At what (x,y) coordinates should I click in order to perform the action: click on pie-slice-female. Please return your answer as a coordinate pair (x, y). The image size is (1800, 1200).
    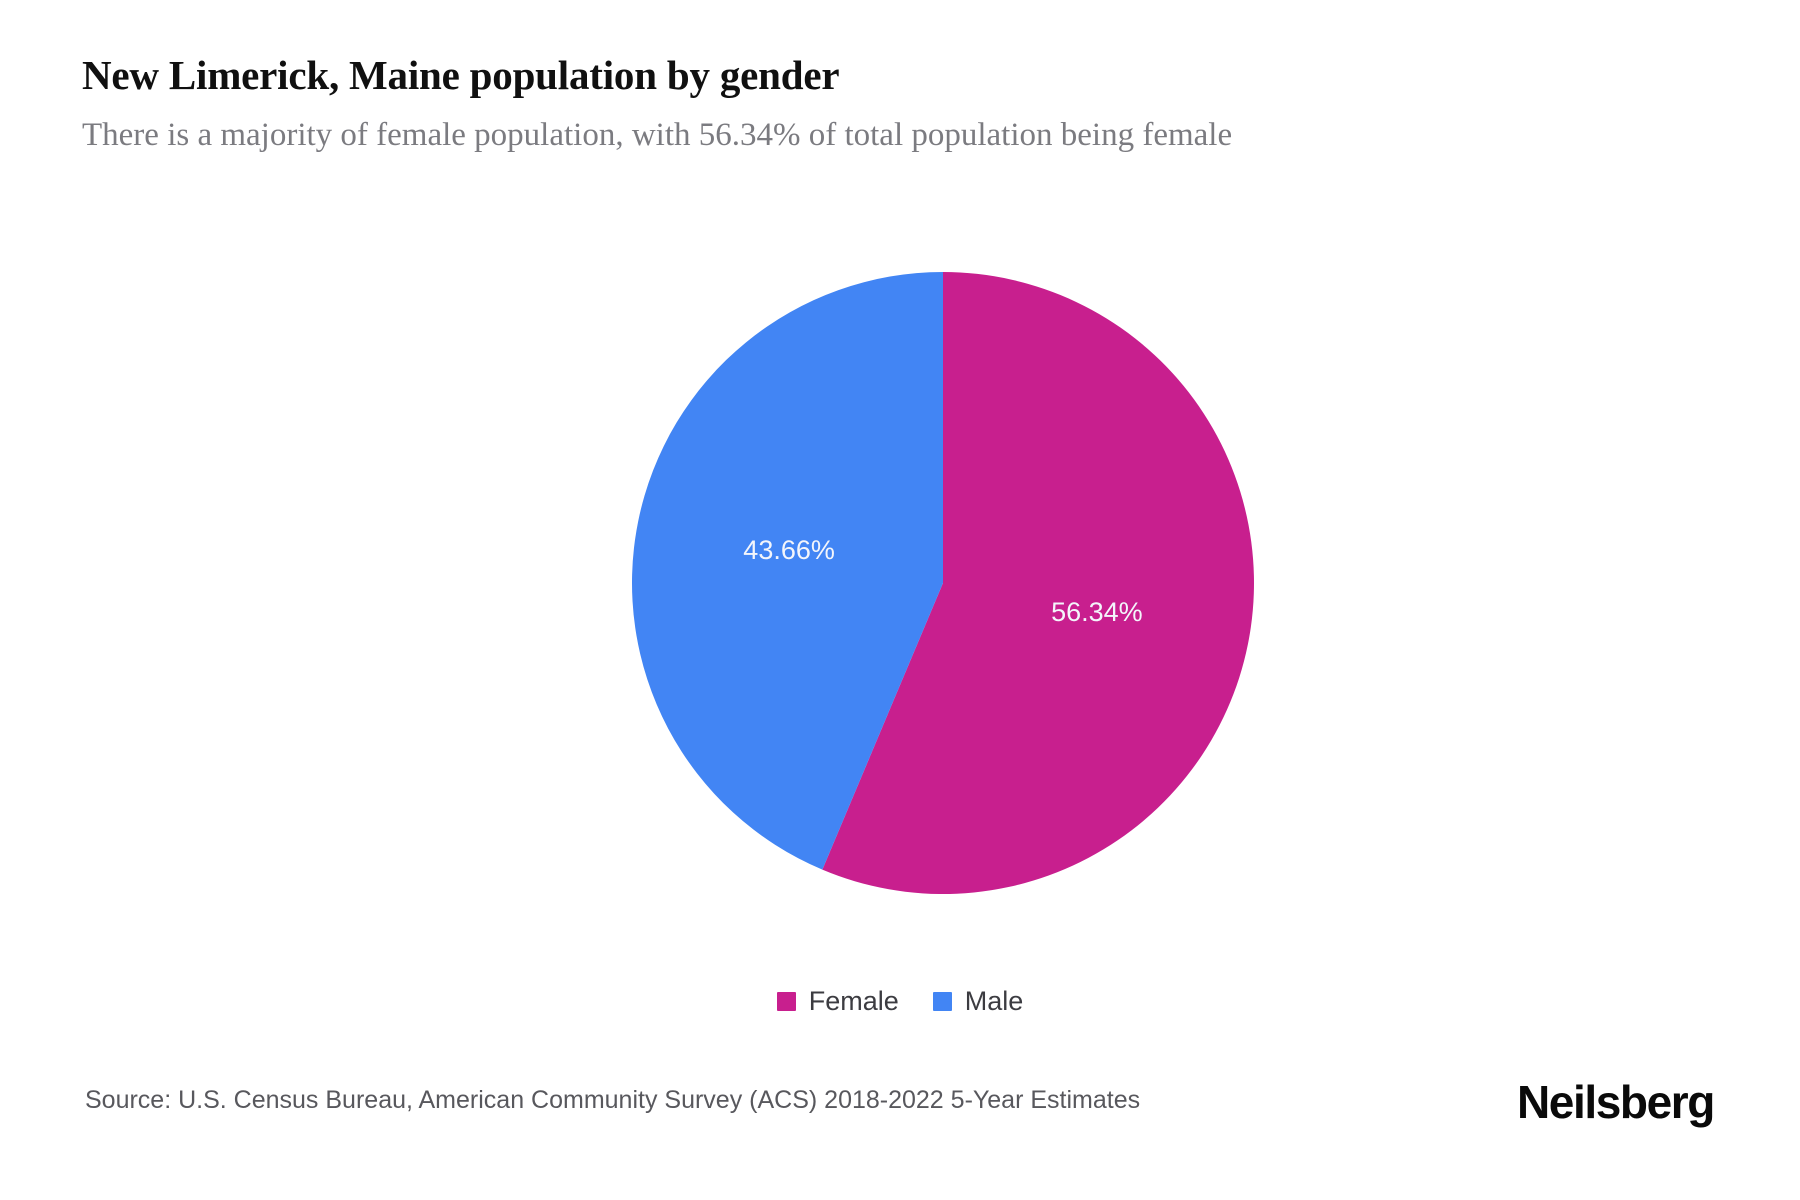
    Looking at the image, I should click on (1038, 583).